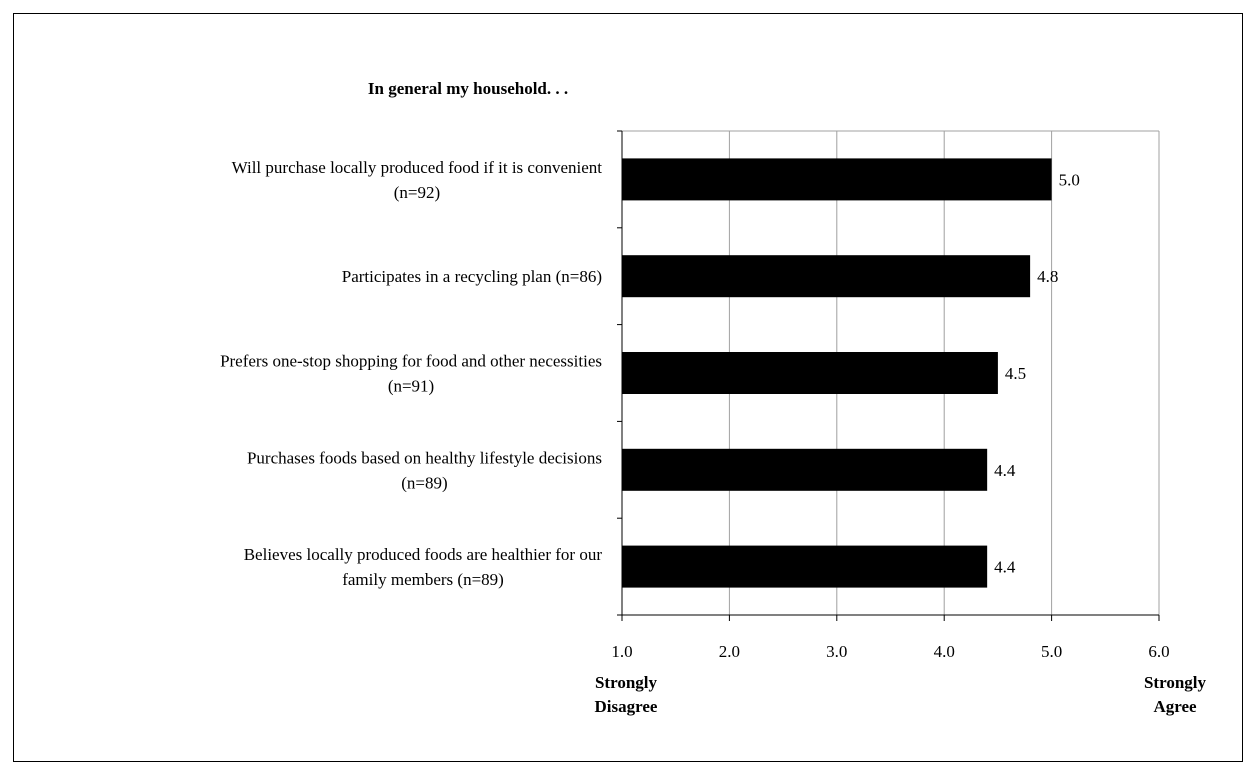  Describe the element at coordinates (1175, 706) in the screenshot. I see `x-end-label-right: Agree` at that location.